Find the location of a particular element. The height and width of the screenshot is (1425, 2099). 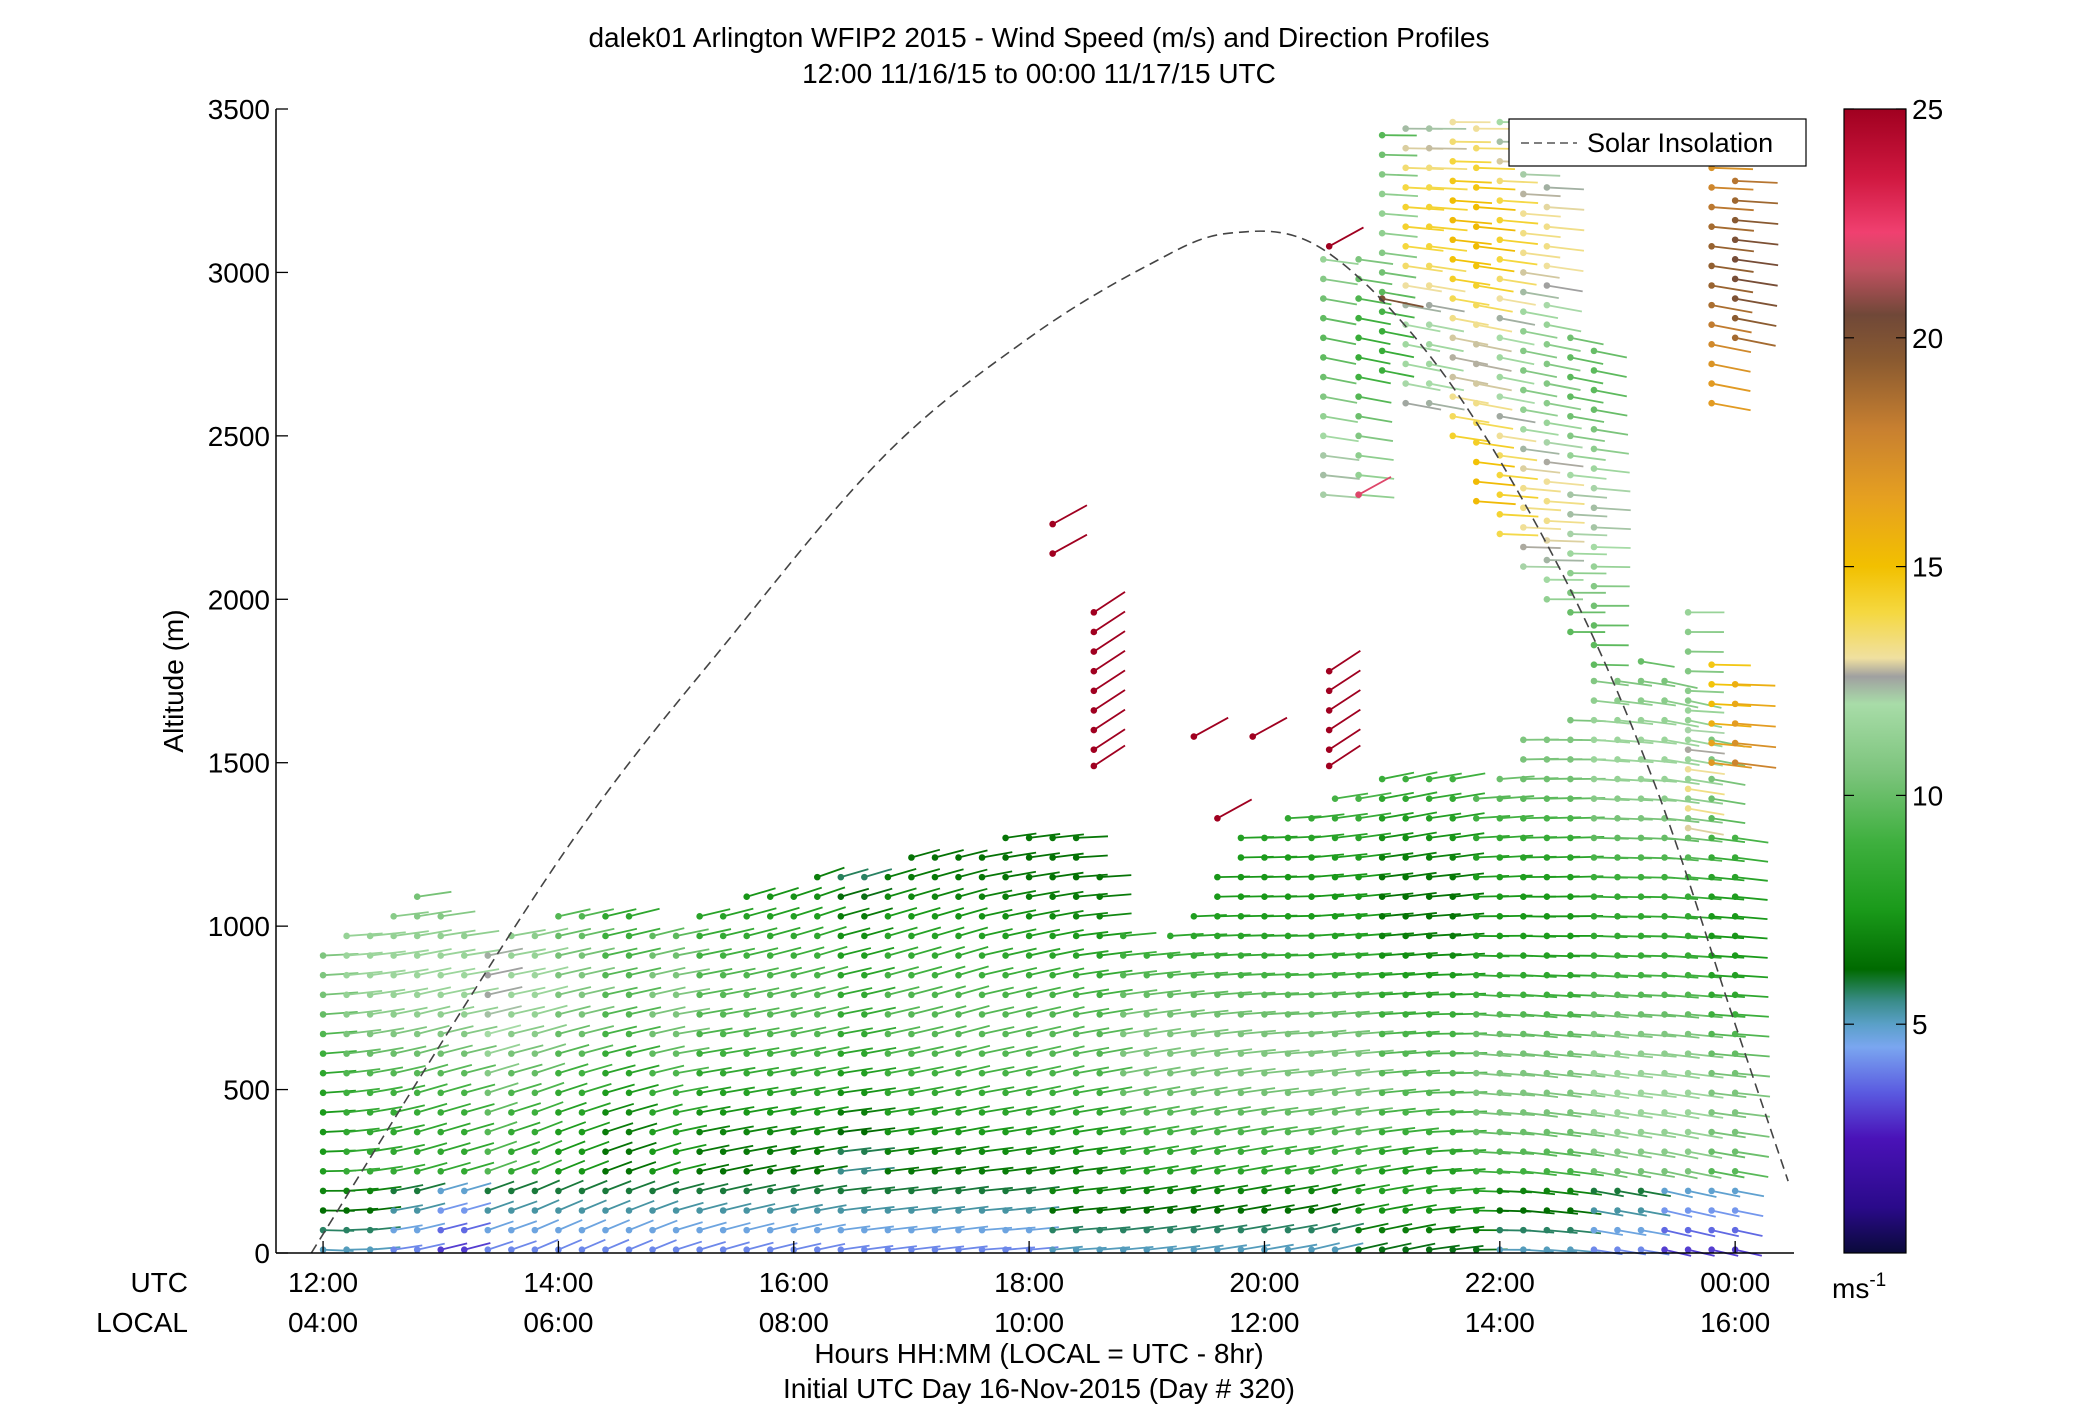

x-tick-label-utc: 20:00 is located at coordinates (1264, 1282).